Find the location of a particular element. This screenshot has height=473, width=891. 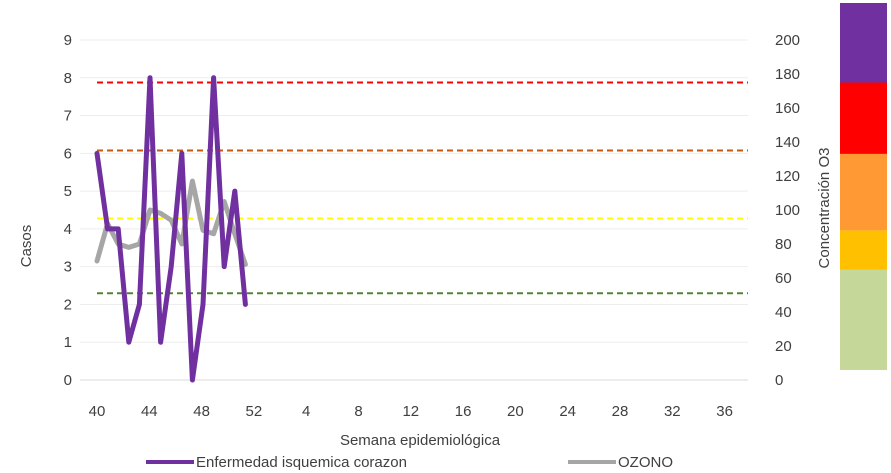

series-lines is located at coordinates (171, 229).